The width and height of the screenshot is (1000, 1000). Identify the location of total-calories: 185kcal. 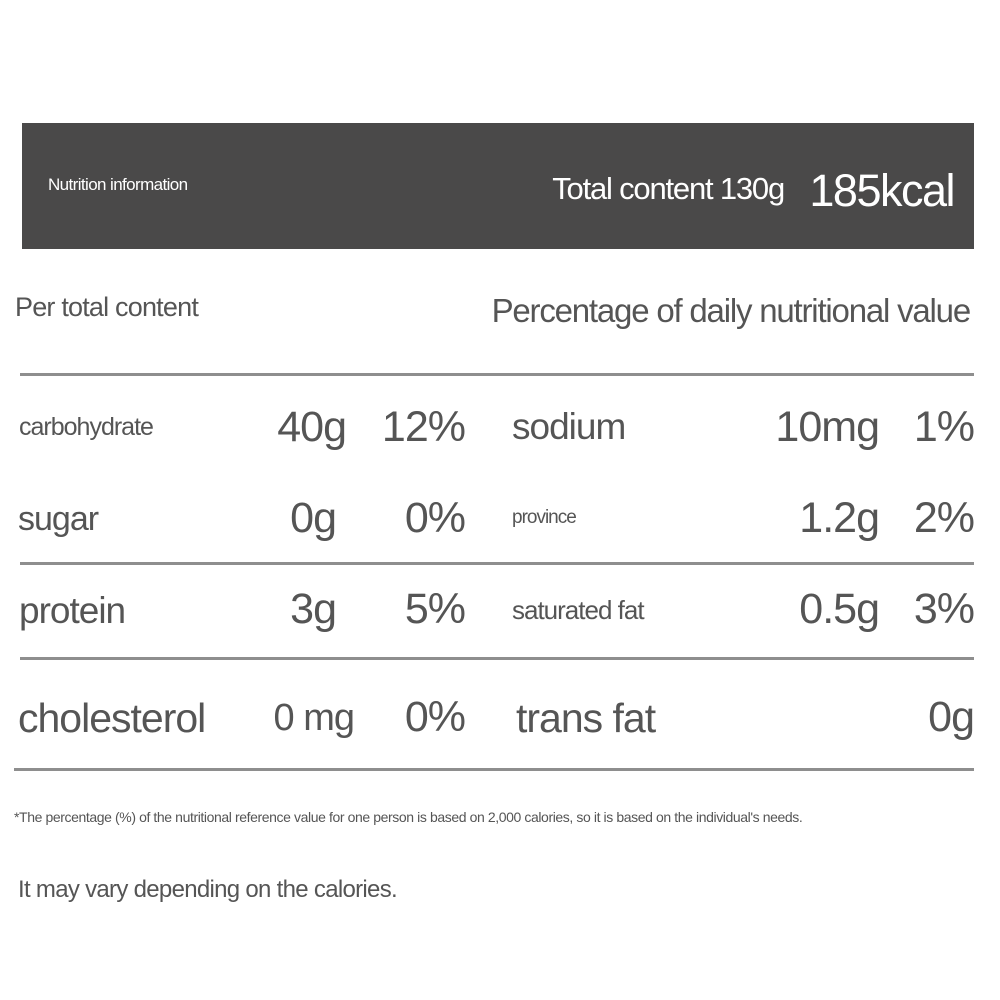
(882, 190).